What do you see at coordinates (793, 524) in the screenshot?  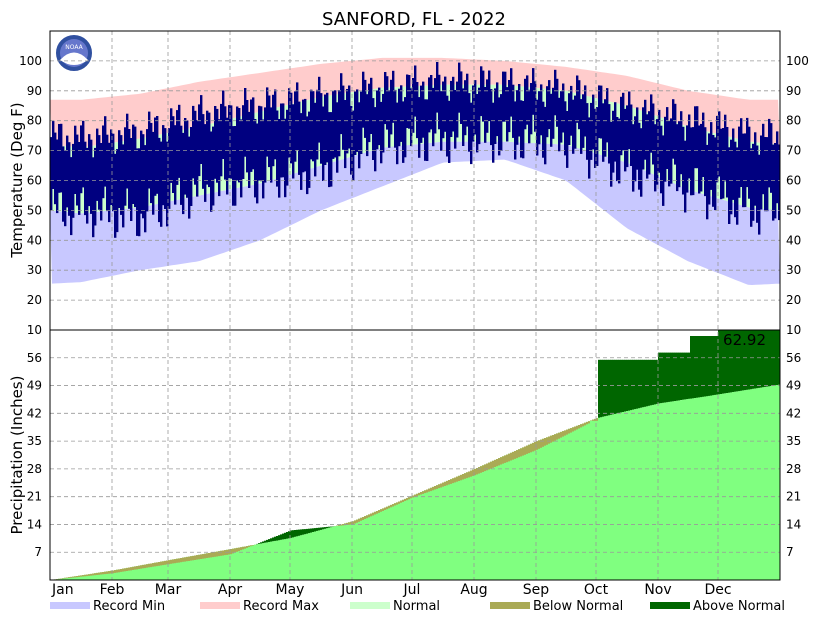 I see `precip-tick-label-right: 14` at bounding box center [793, 524].